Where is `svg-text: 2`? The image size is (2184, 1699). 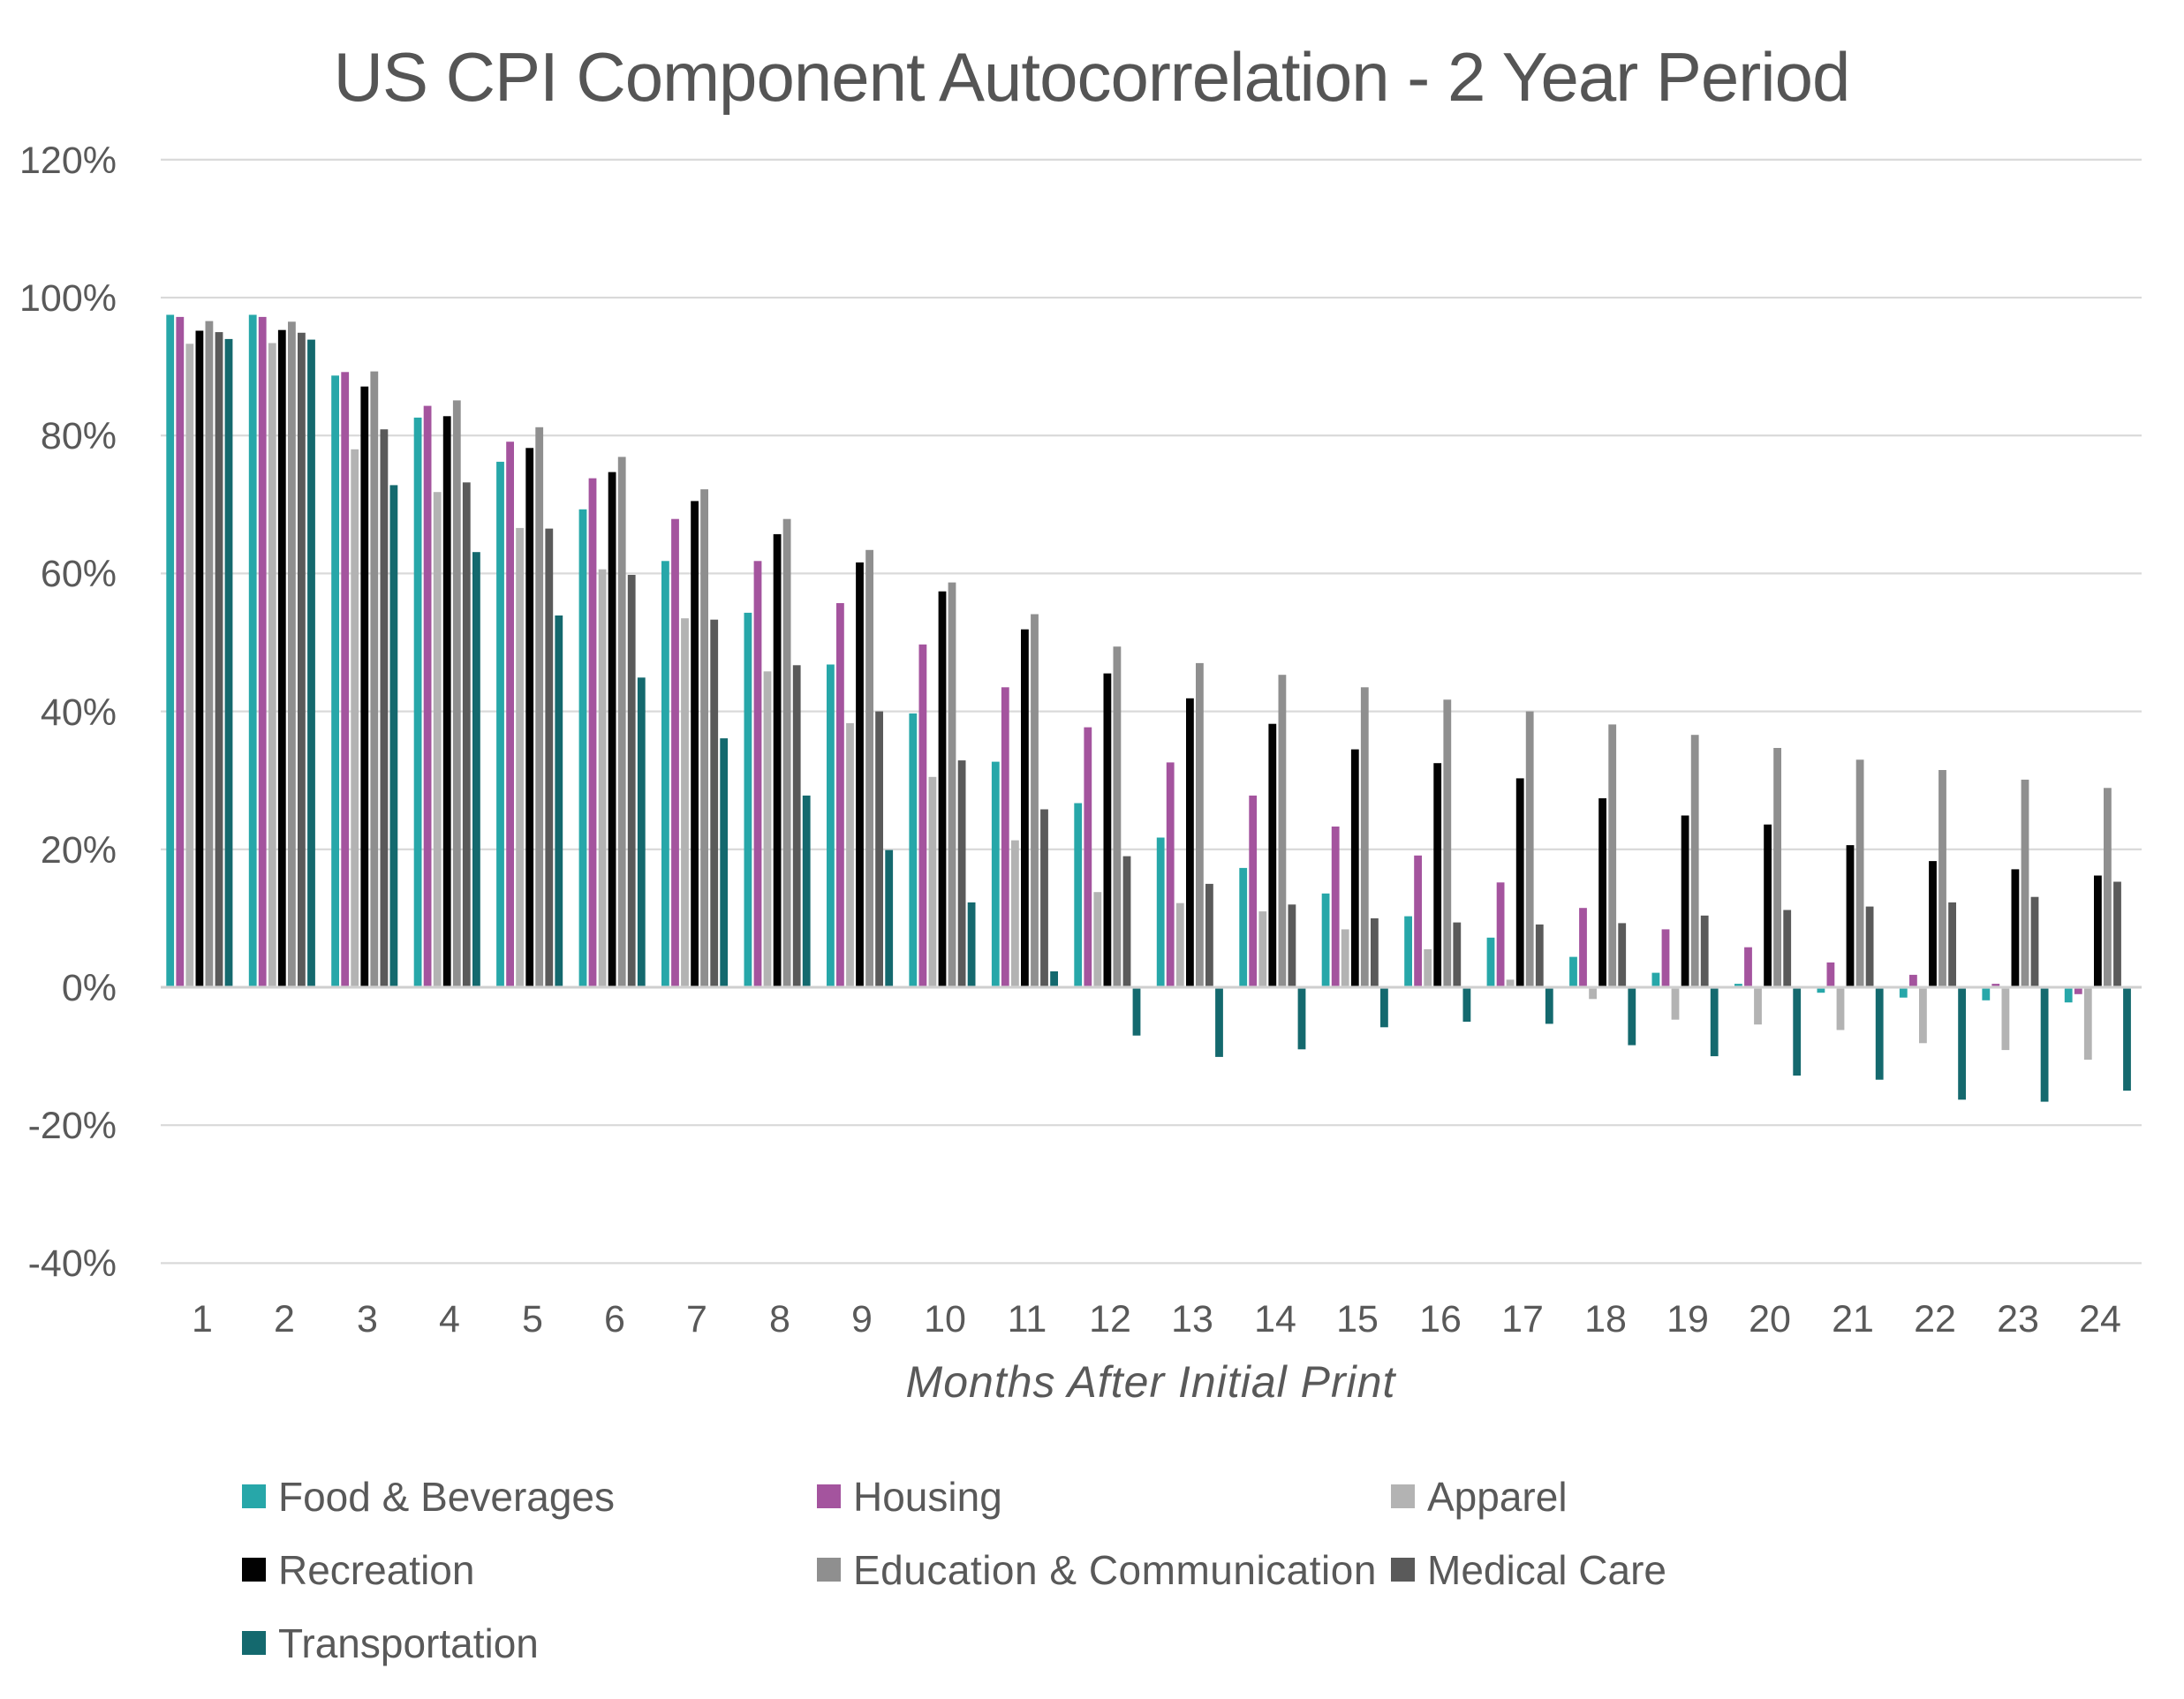
svg-text: 2 is located at coordinates (284, 1319).